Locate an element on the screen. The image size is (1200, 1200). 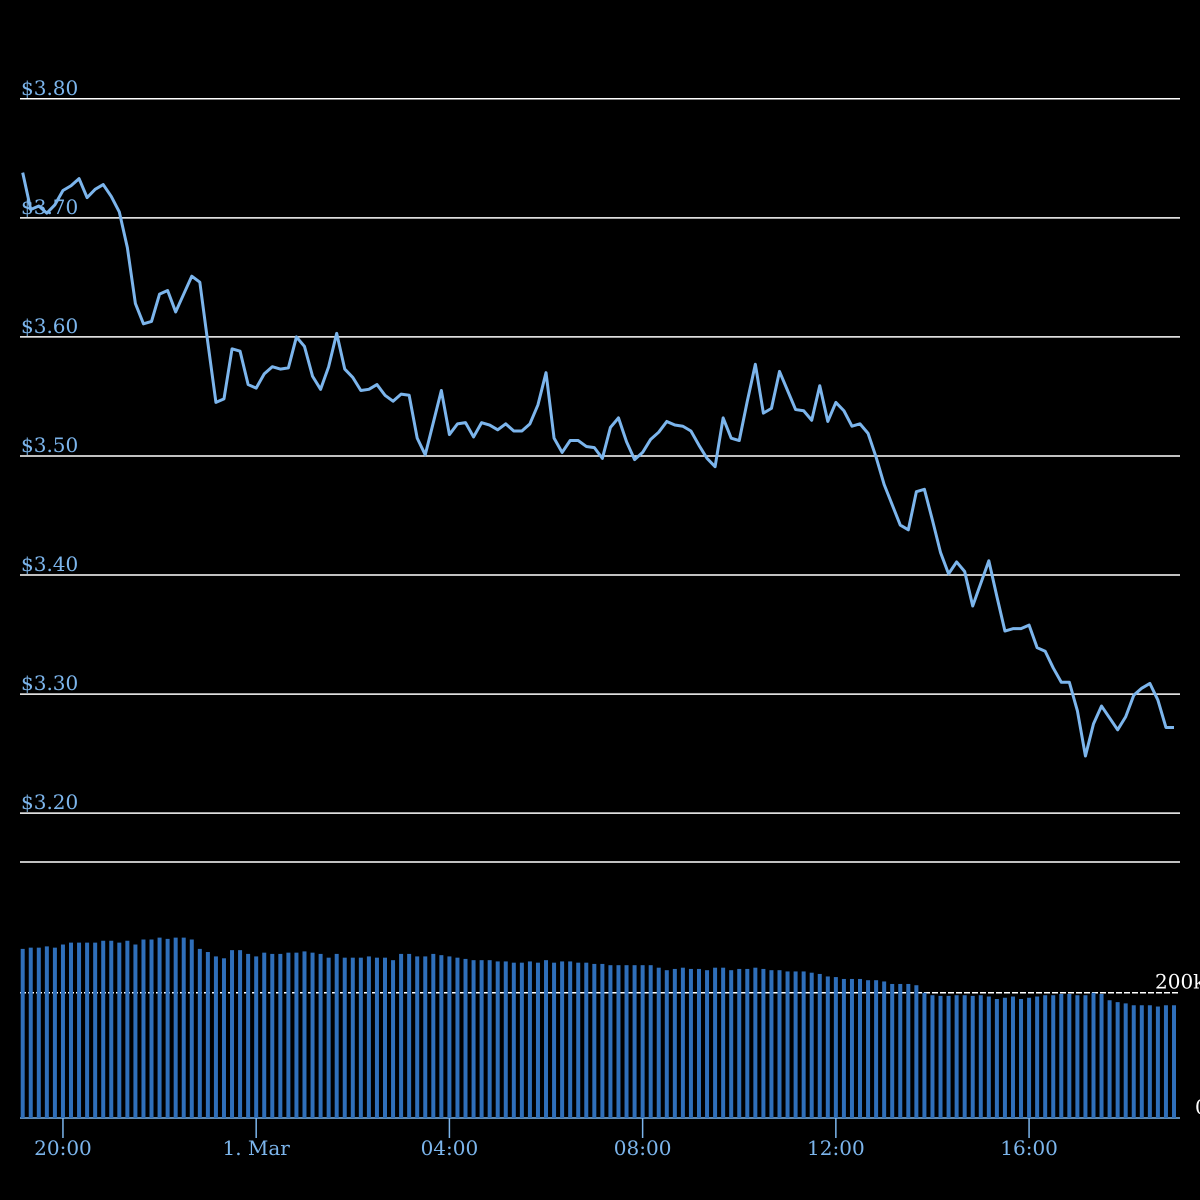
x-tick-label: 12:00 is located at coordinates (836, 1148).